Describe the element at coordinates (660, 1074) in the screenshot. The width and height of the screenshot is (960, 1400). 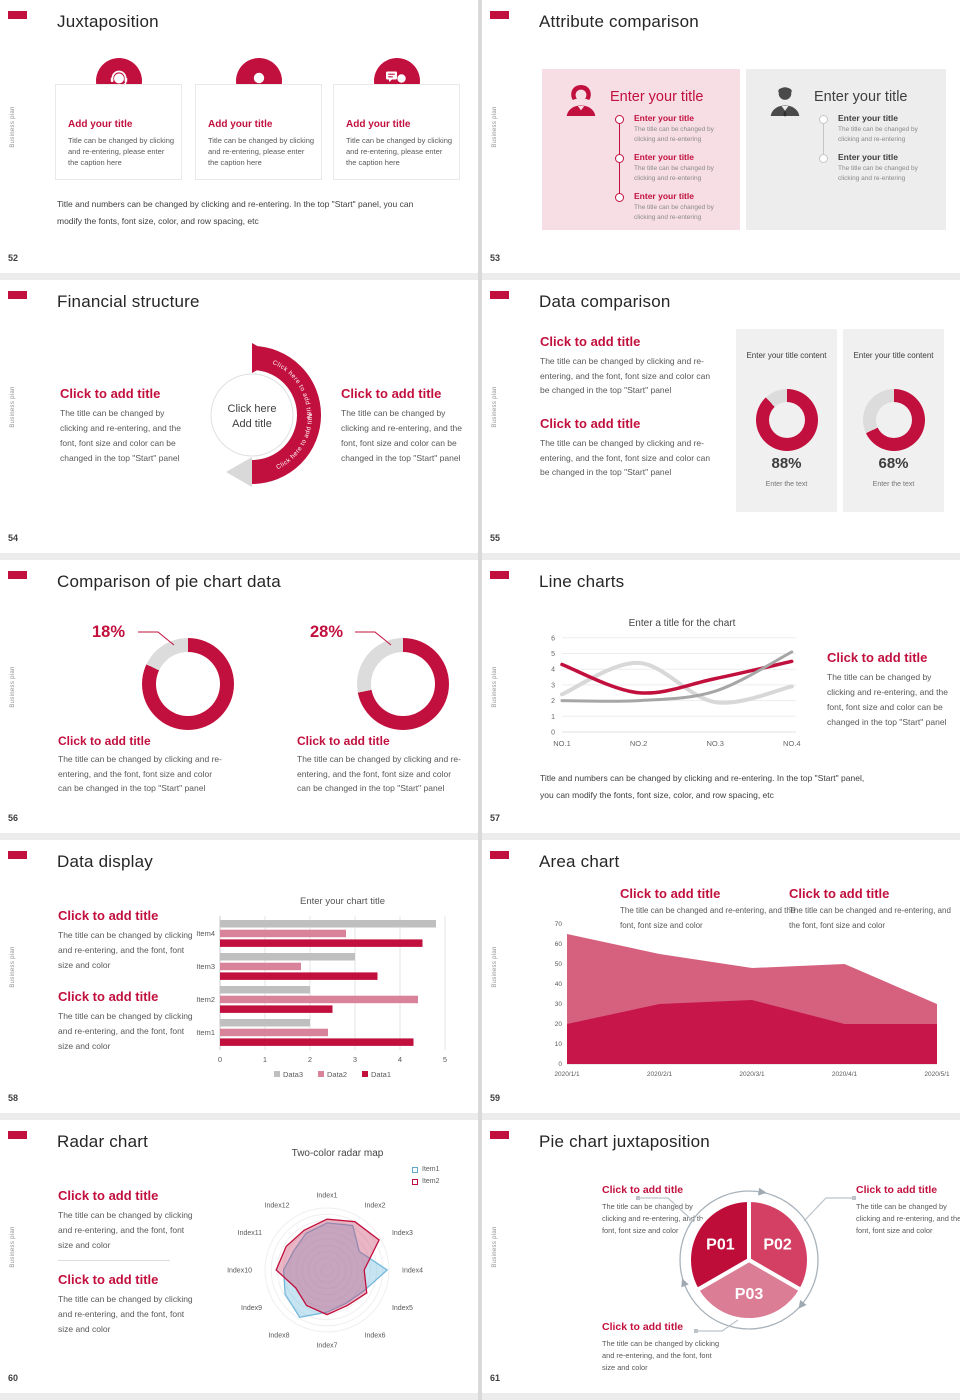
I see `chart-label: 2020/2/1` at that location.